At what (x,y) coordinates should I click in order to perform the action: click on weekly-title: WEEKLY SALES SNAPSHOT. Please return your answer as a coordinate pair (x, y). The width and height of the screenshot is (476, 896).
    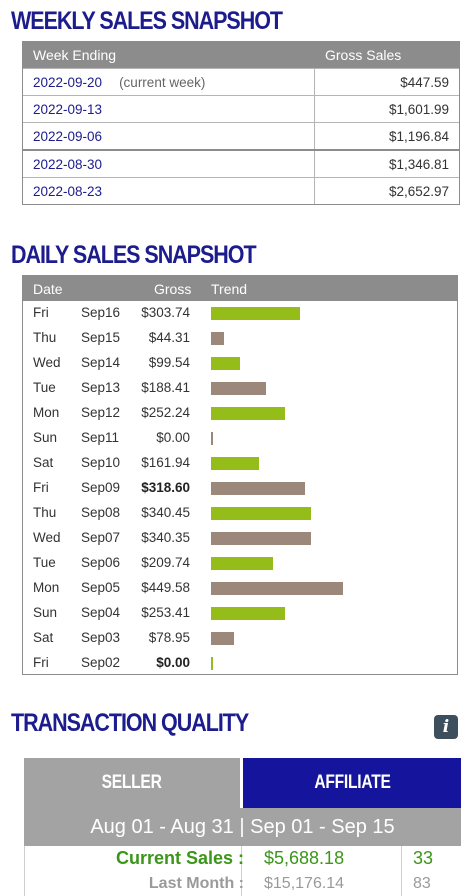
    Looking at the image, I should click on (147, 21).